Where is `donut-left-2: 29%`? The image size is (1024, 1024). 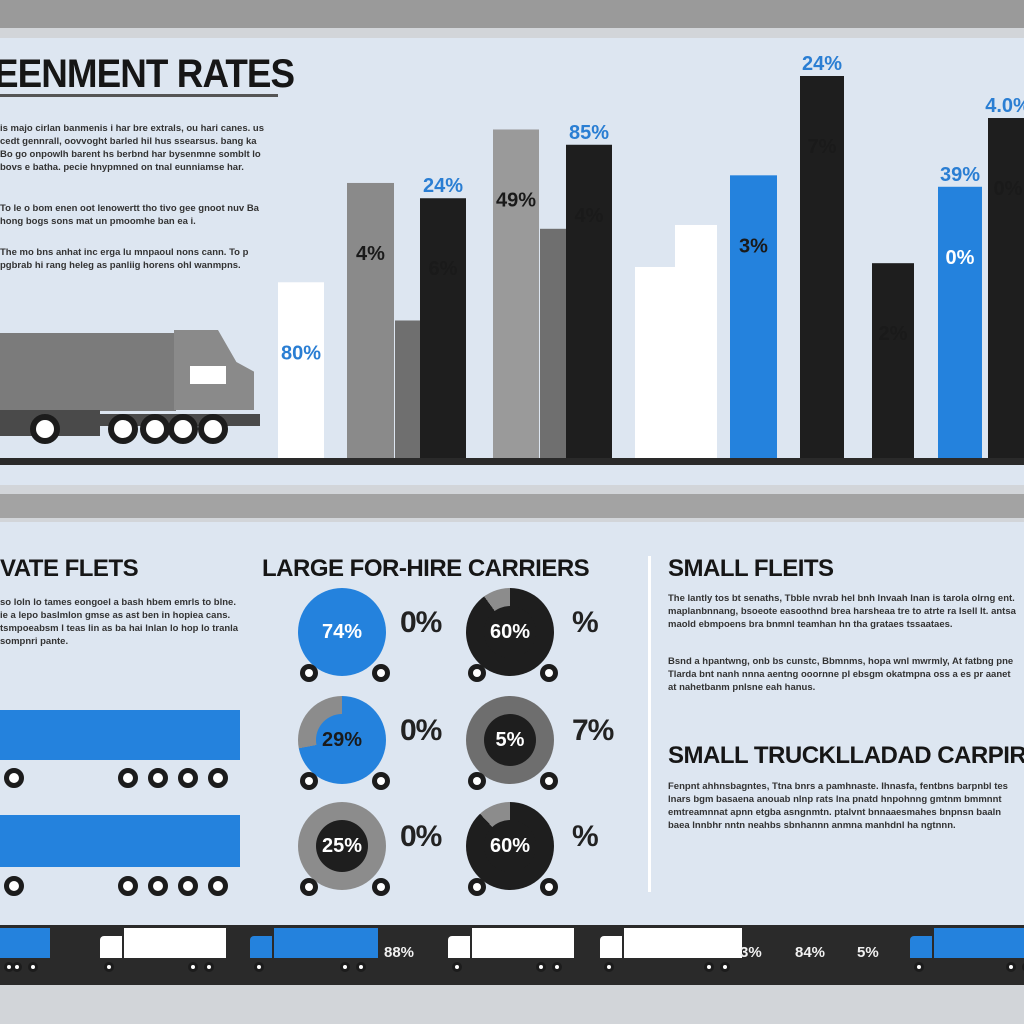
donut-left-2: 29% is located at coordinates (342, 740).